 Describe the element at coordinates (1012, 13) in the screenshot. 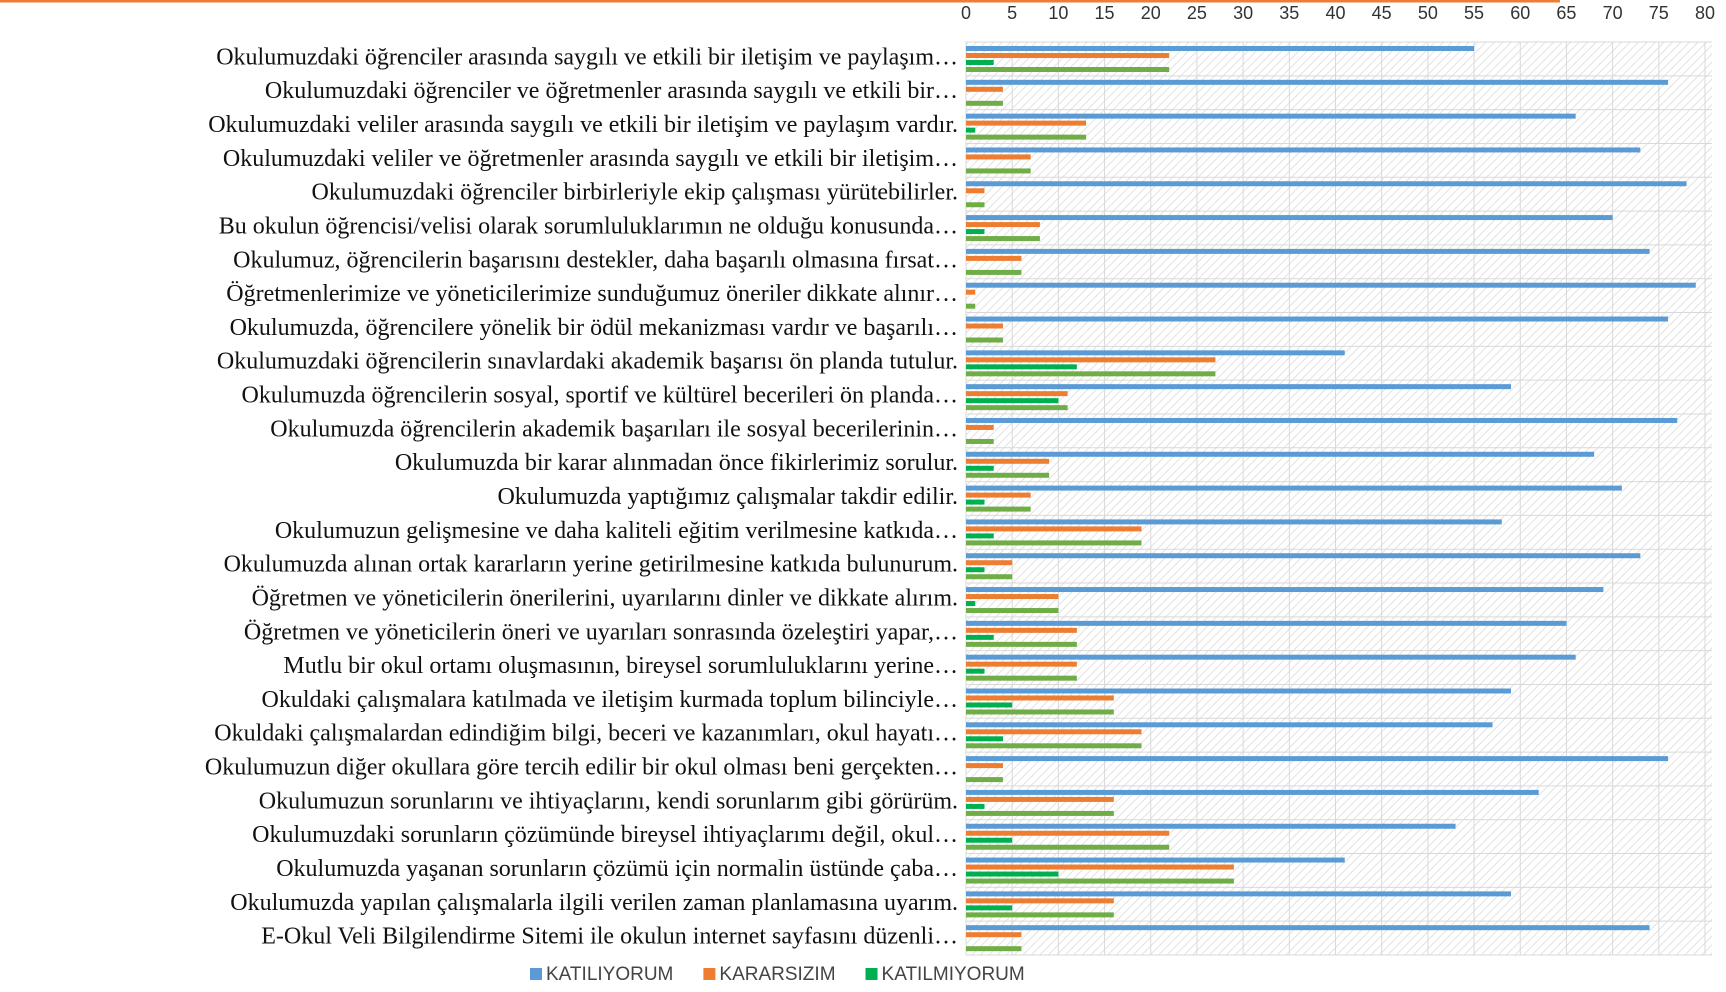

I see `x-tick-label: 5` at that location.